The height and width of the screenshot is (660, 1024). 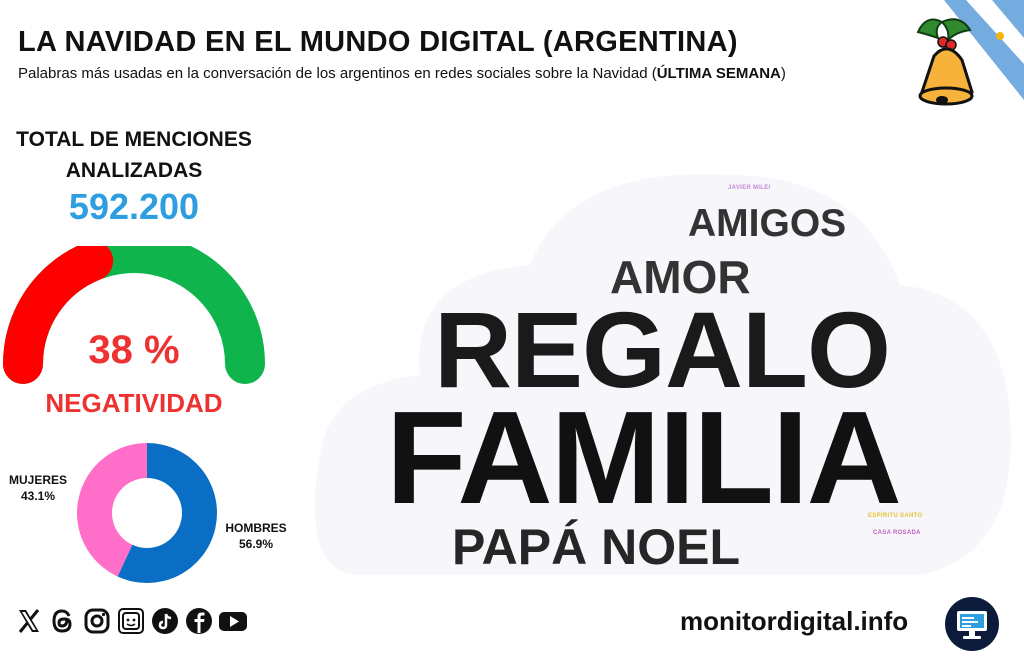 I want to click on word-regalo: REGALO, so click(x=662, y=349).